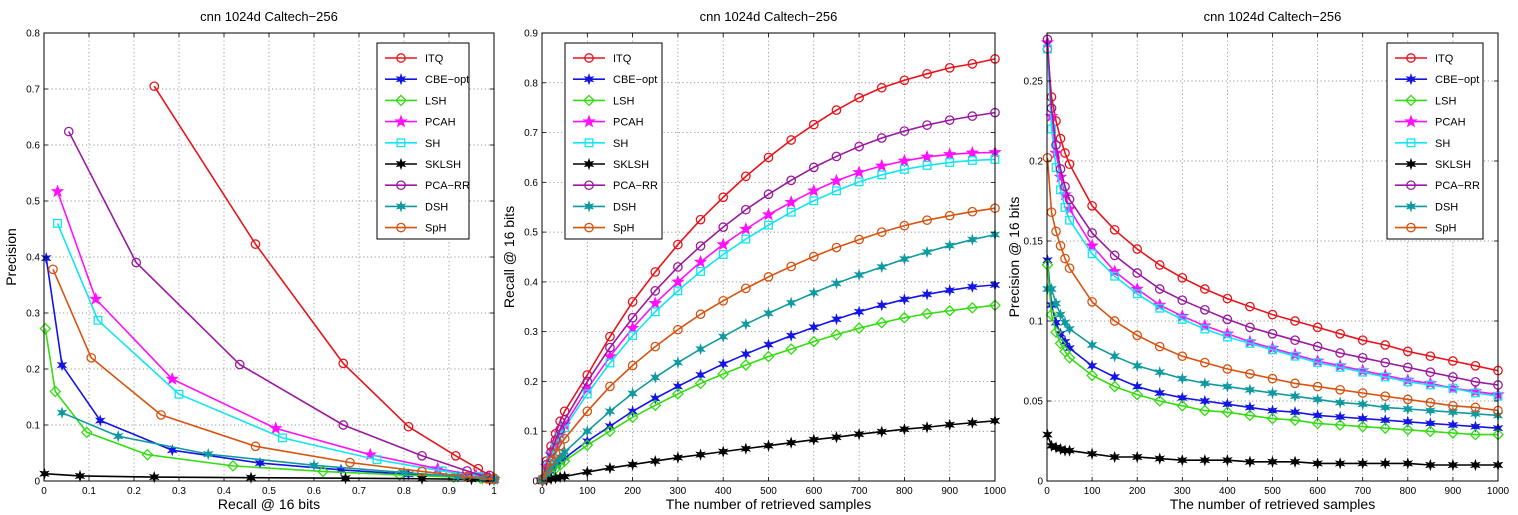 The width and height of the screenshot is (1518, 515). What do you see at coordinates (412, 144) in the screenshot?
I see `legend-entry-sh: SH` at bounding box center [412, 144].